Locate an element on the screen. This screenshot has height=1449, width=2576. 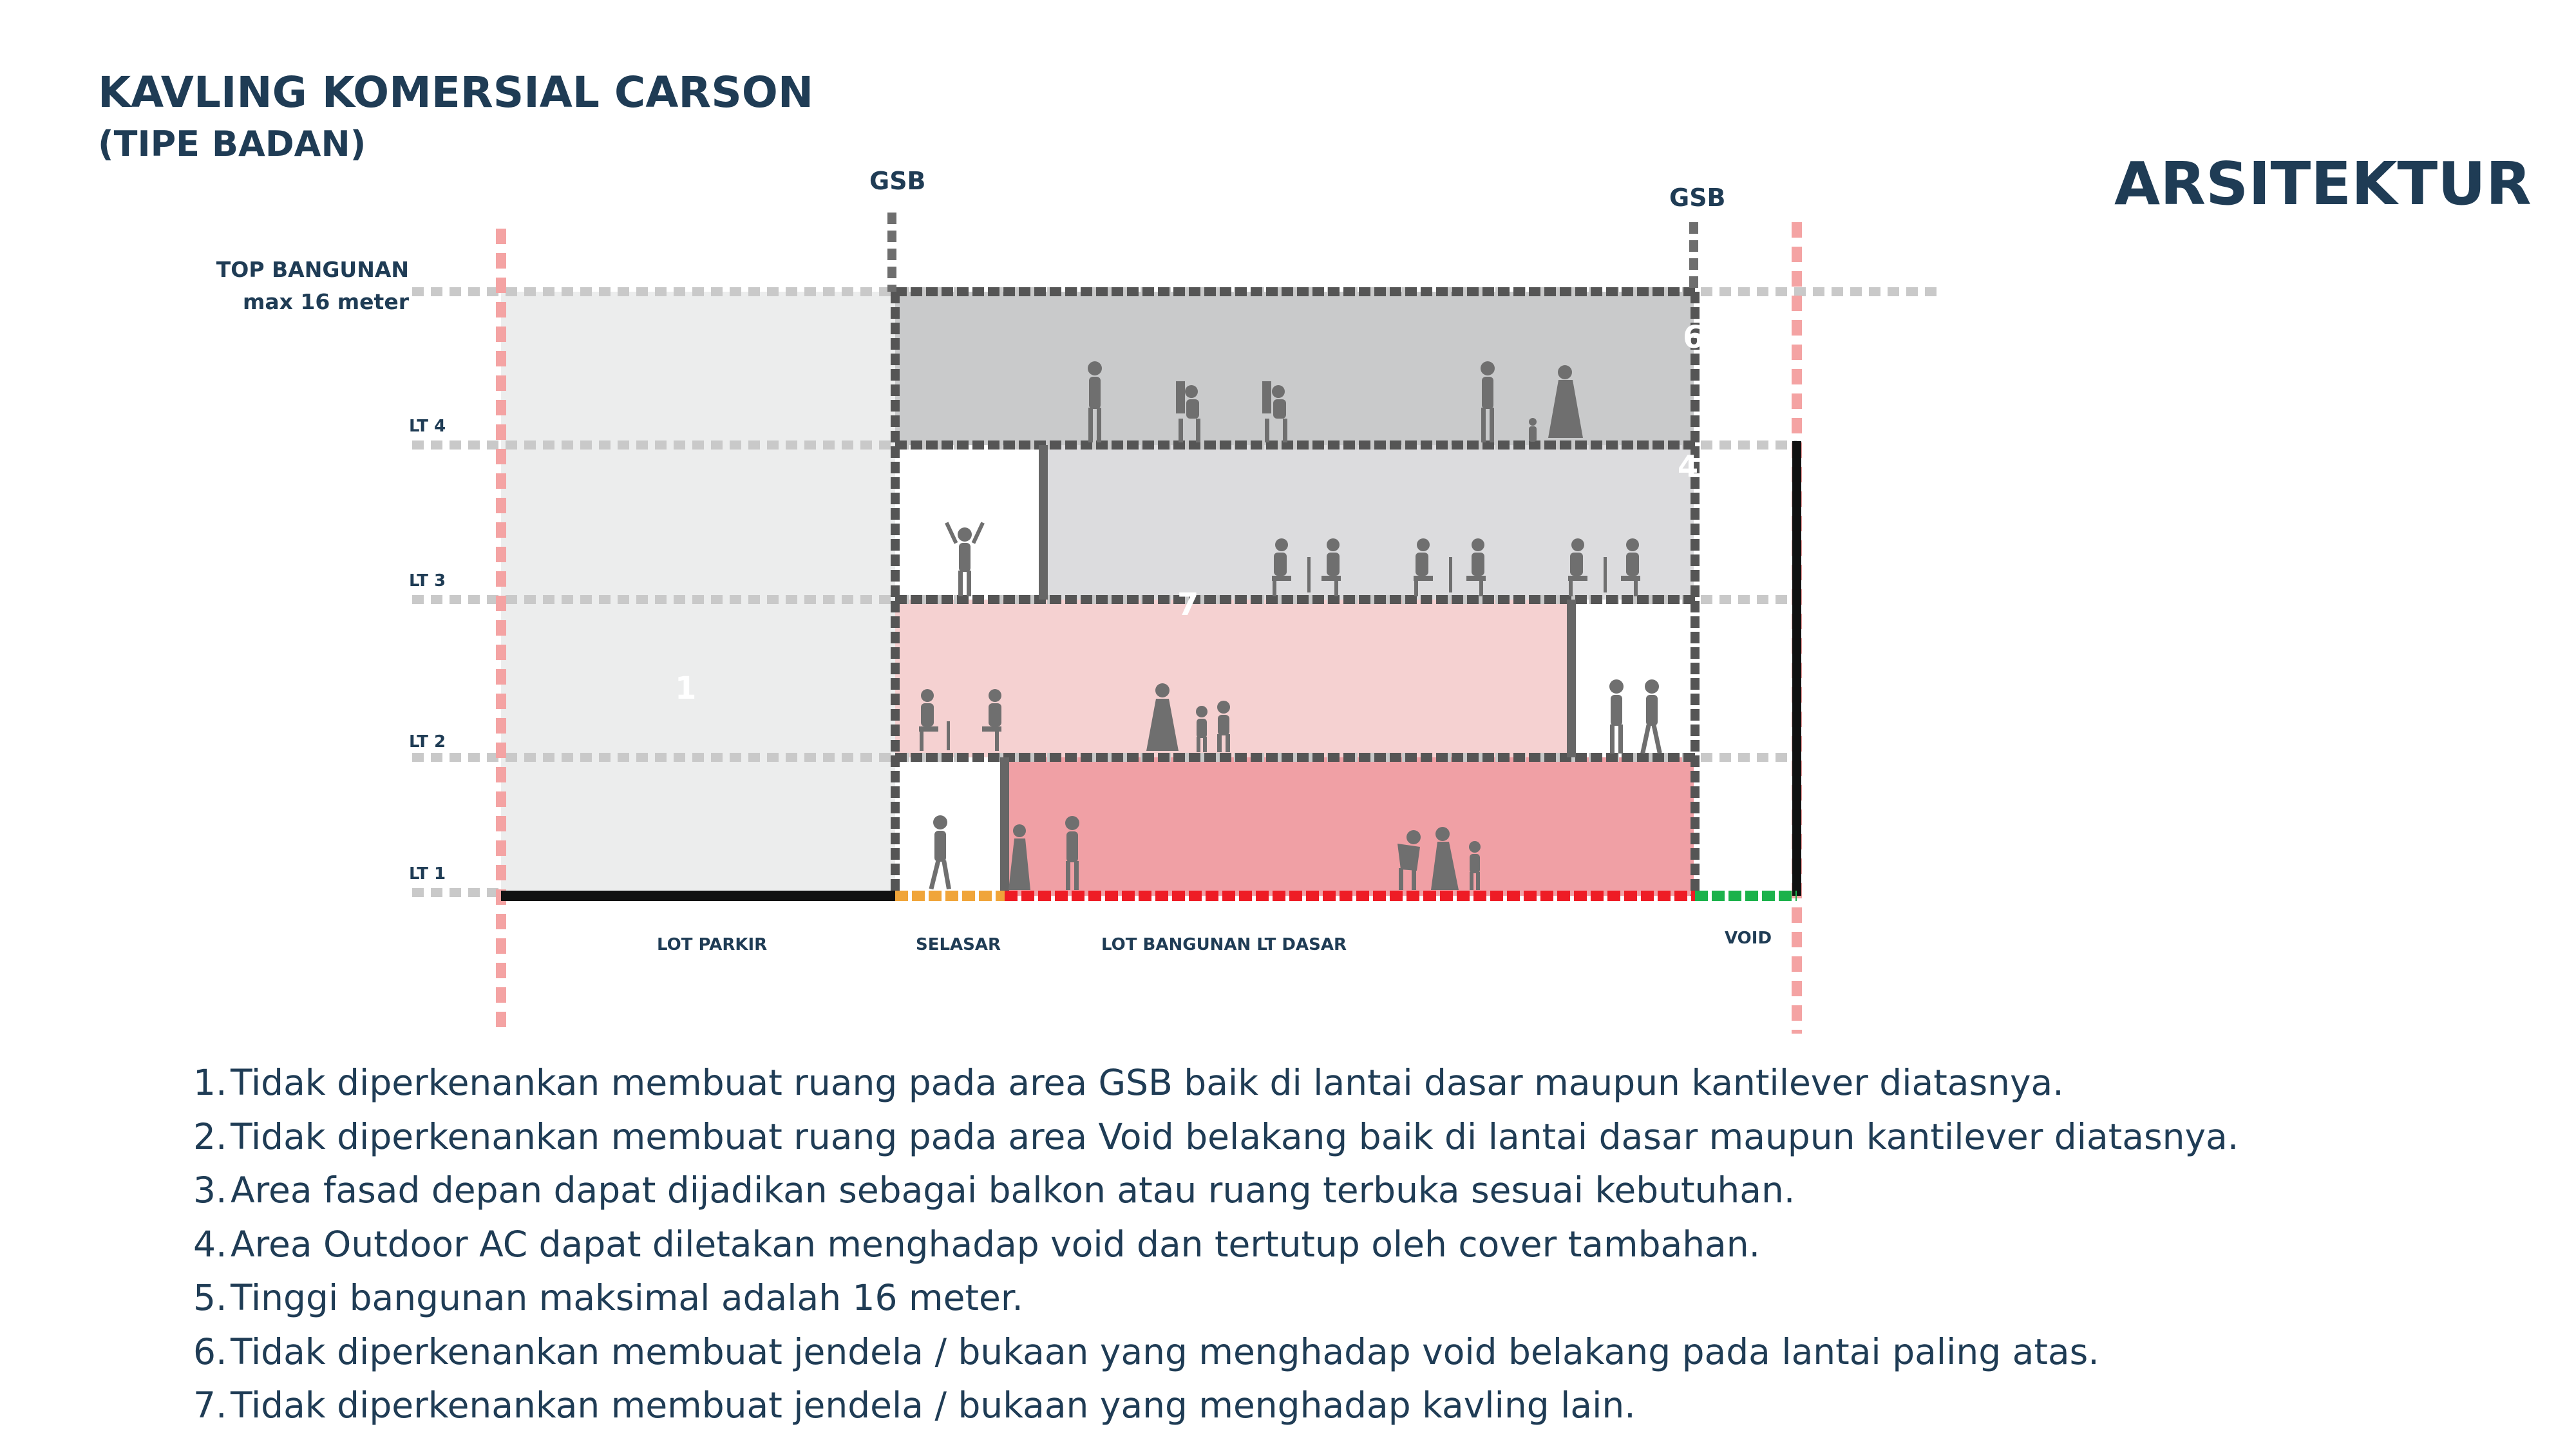
page-subtitle: (TIPE BADAN) is located at coordinates (232, 144).